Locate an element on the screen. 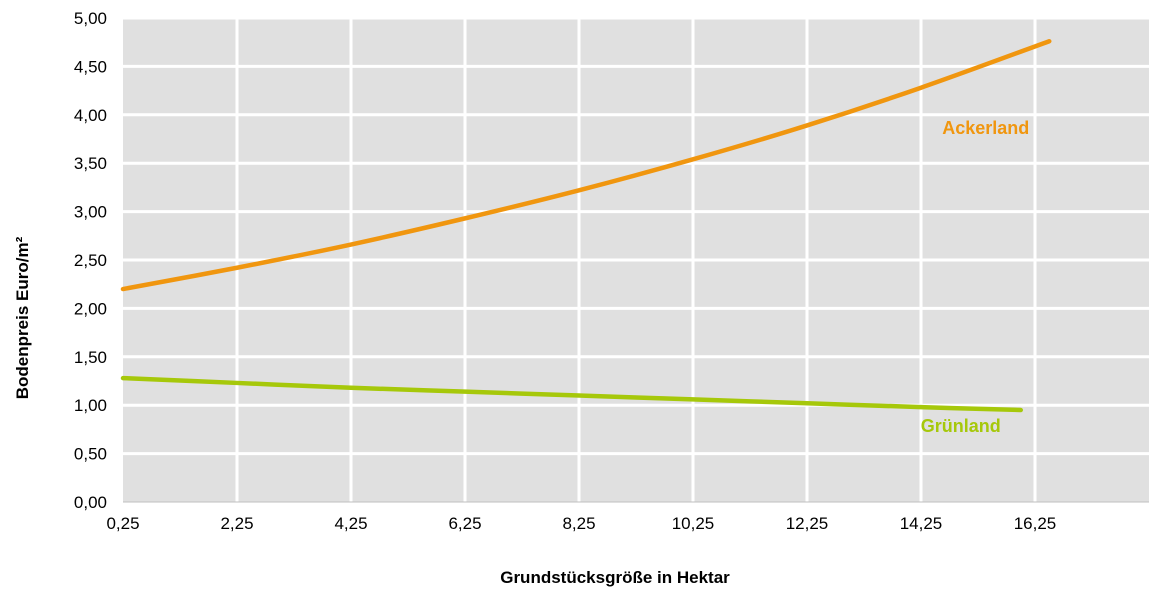  y-tick-label: 3,00 is located at coordinates (90, 212).